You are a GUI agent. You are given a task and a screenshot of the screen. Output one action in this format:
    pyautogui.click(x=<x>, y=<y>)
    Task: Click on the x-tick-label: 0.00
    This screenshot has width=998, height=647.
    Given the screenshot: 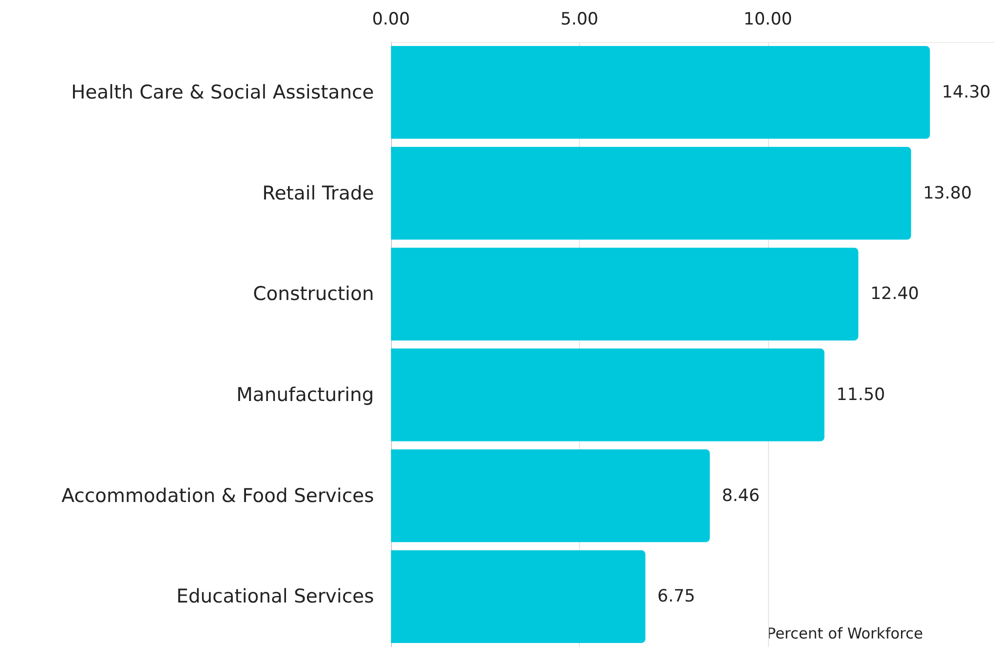 What is the action you would take?
    pyautogui.click(x=391, y=20)
    